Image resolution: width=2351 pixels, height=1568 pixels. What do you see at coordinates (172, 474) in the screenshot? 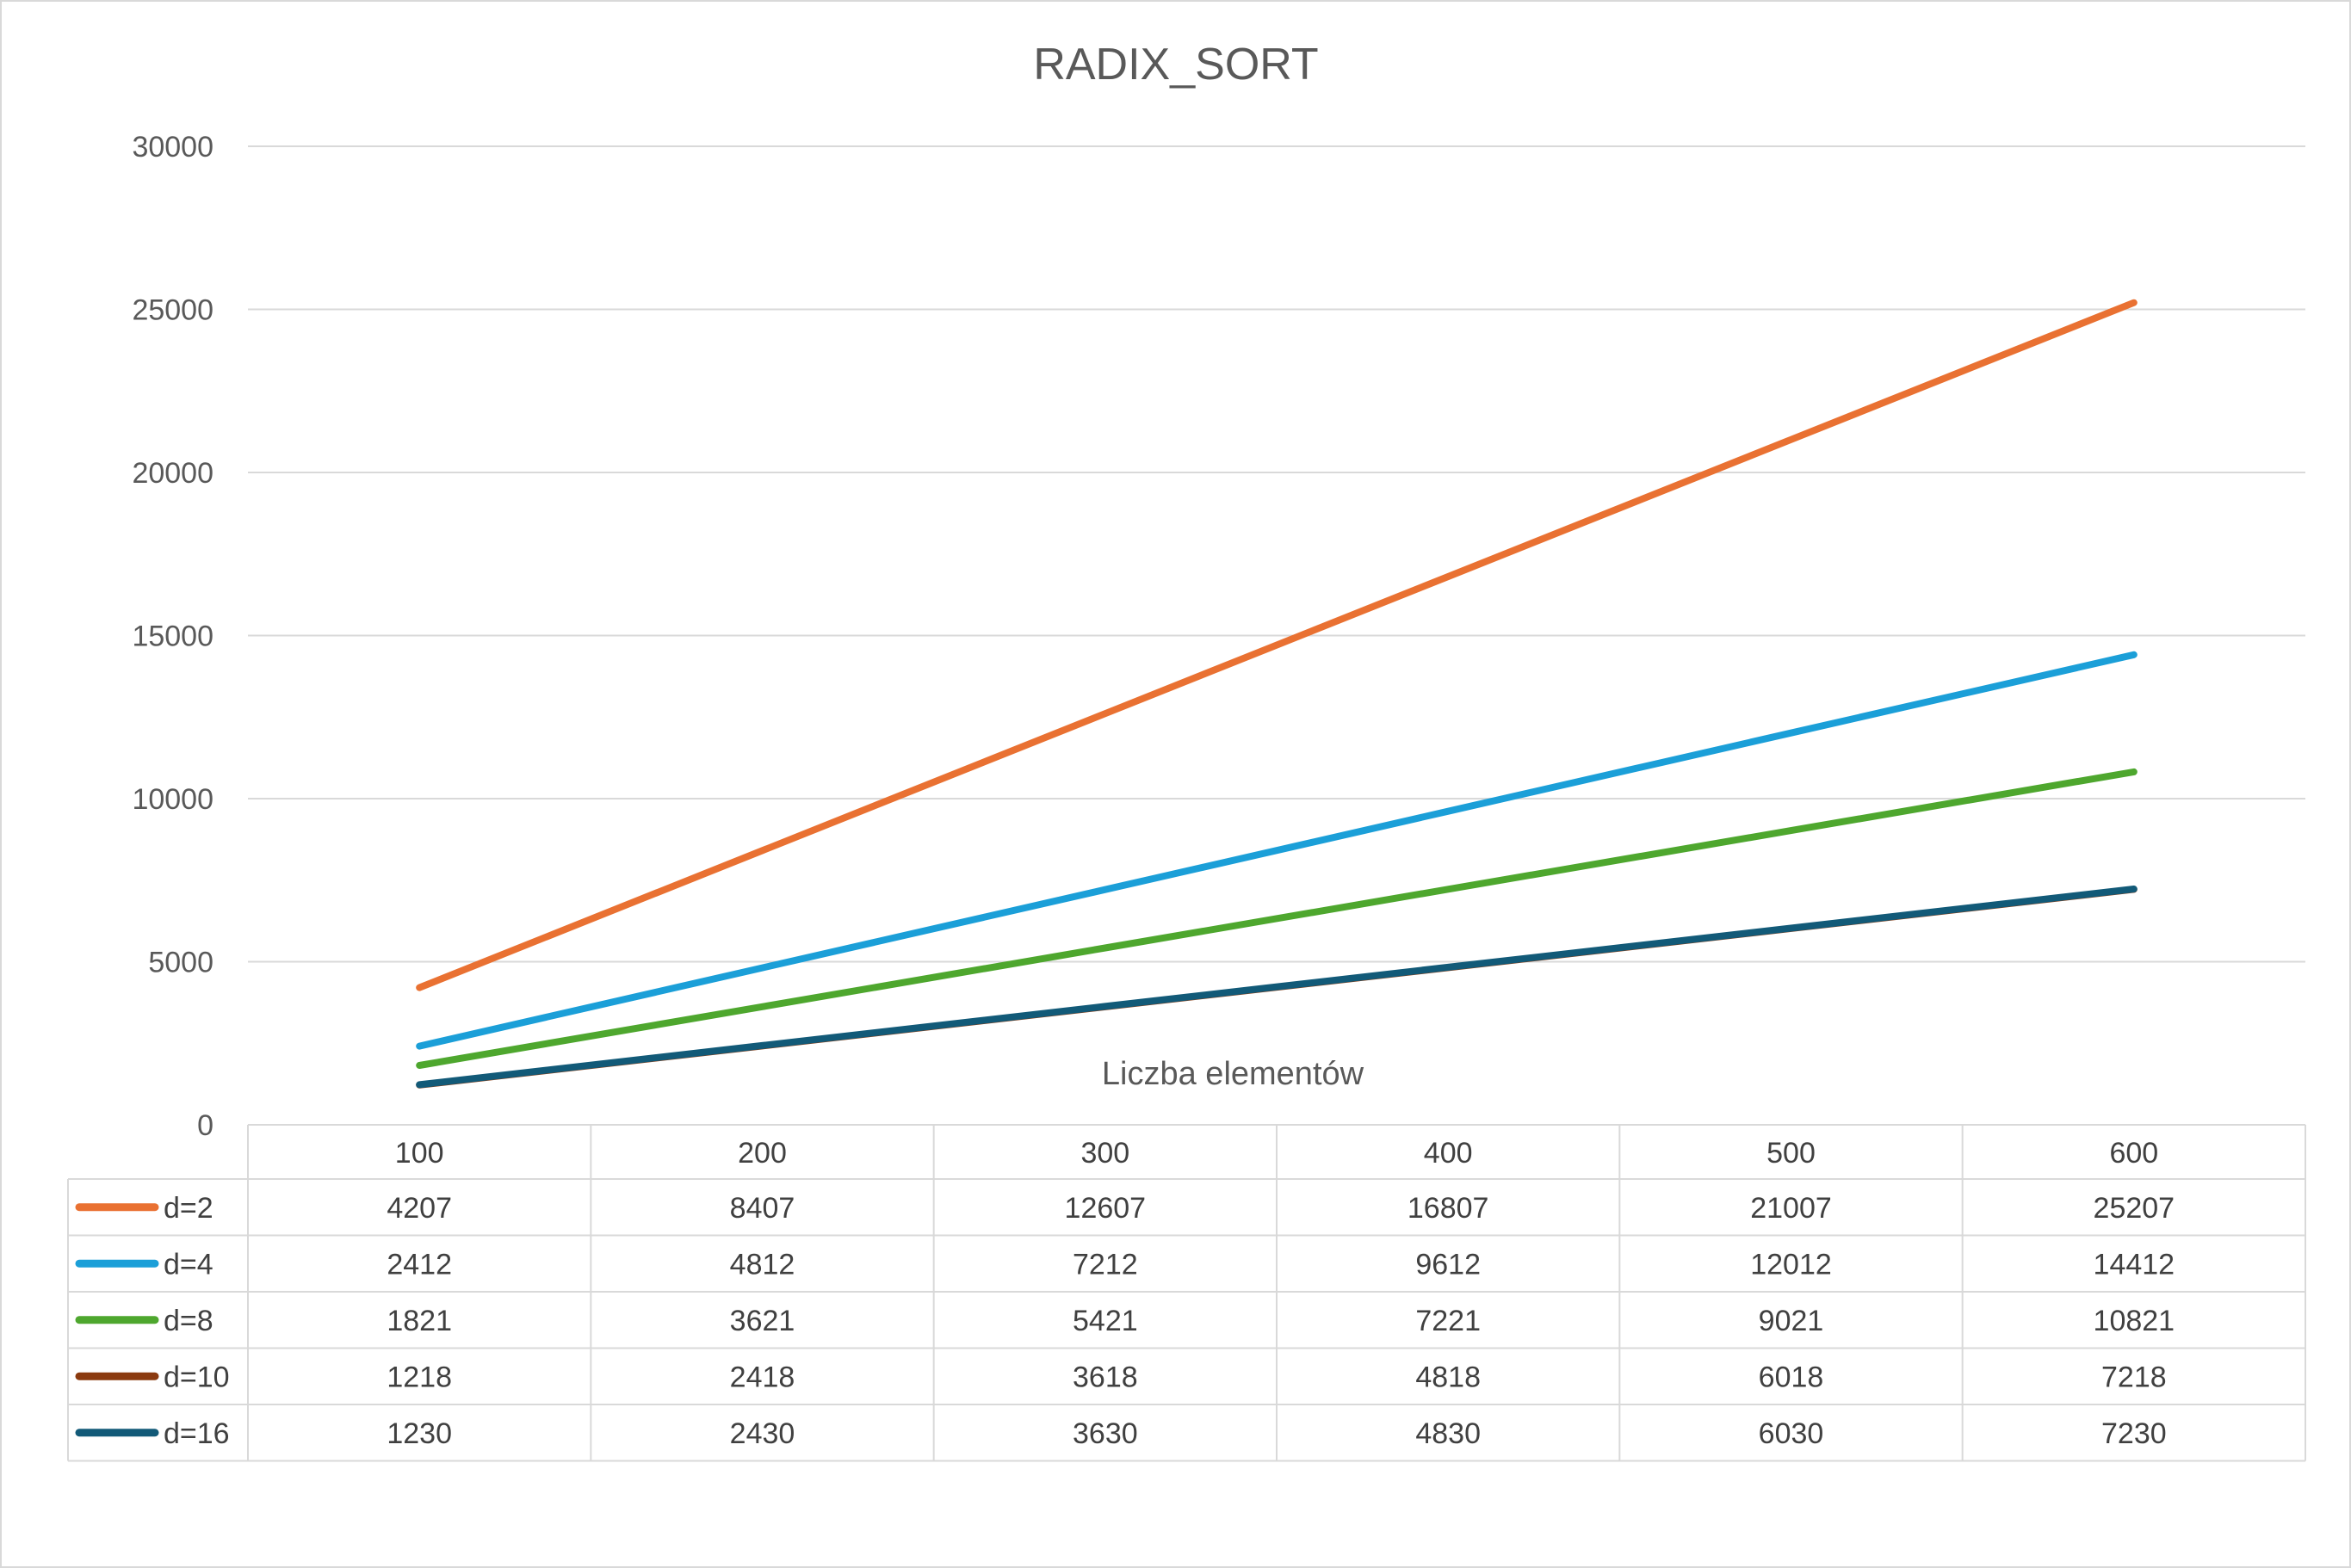
I see `y-tick-label: 20000` at bounding box center [172, 474].